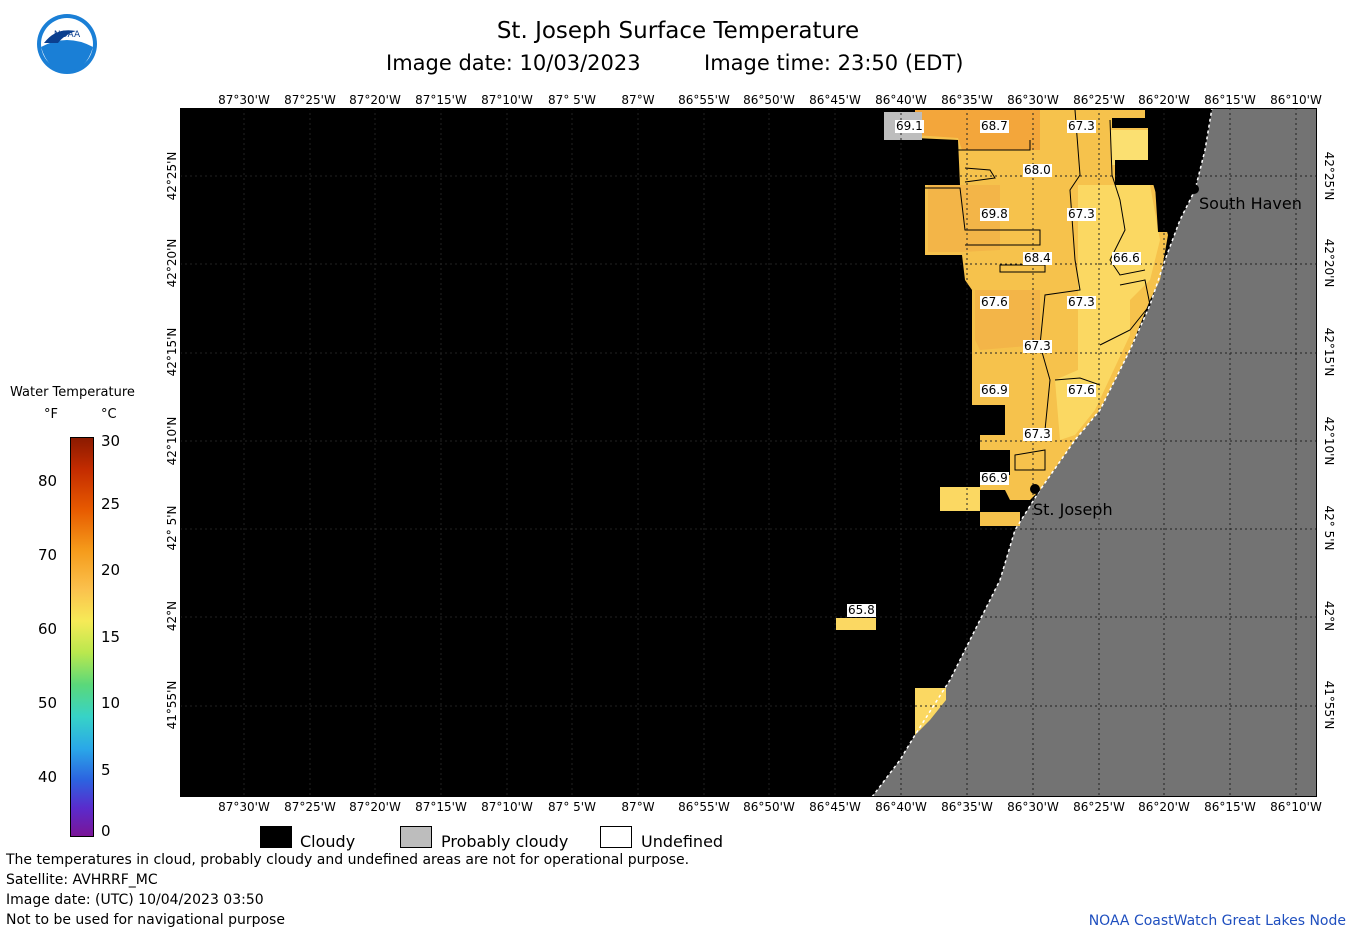 The height and width of the screenshot is (937, 1356). What do you see at coordinates (994, 214) in the screenshot?
I see `temp-label: 69.8` at bounding box center [994, 214].